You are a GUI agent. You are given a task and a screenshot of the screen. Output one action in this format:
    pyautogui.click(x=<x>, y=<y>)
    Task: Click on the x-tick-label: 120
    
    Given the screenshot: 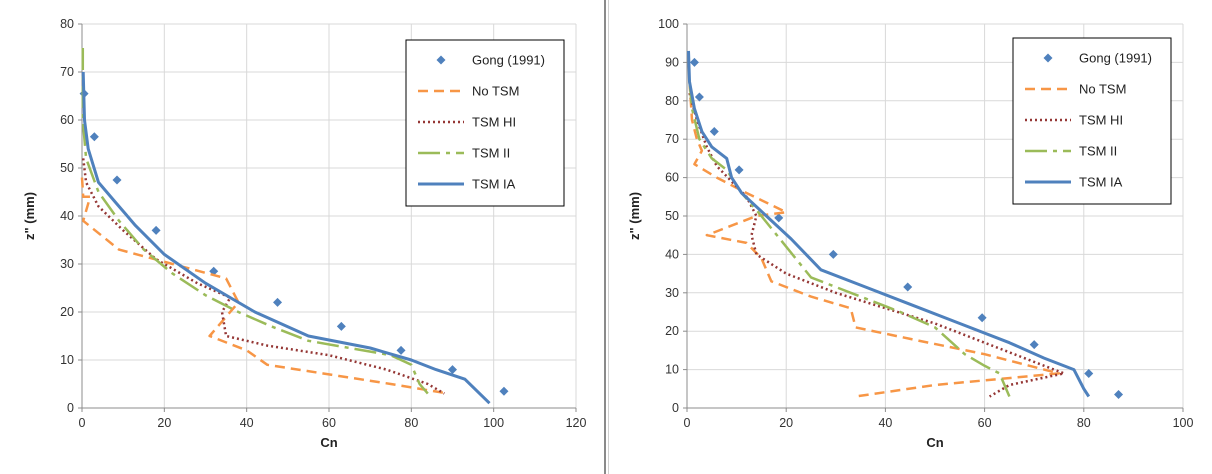 What is the action you would take?
    pyautogui.click(x=576, y=423)
    